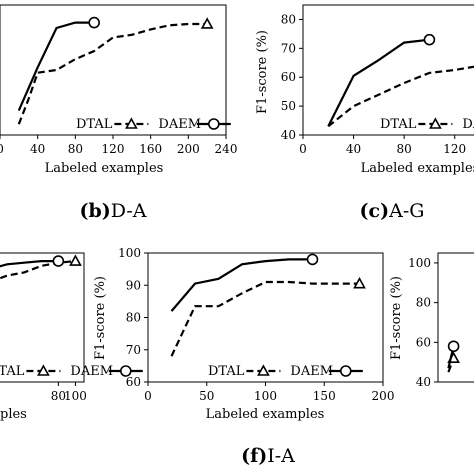 The width and height of the screenshot is (474, 474). What do you see at coordinates (150, 149) in the screenshot?
I see `x-tick-label: 160` at bounding box center [150, 149].